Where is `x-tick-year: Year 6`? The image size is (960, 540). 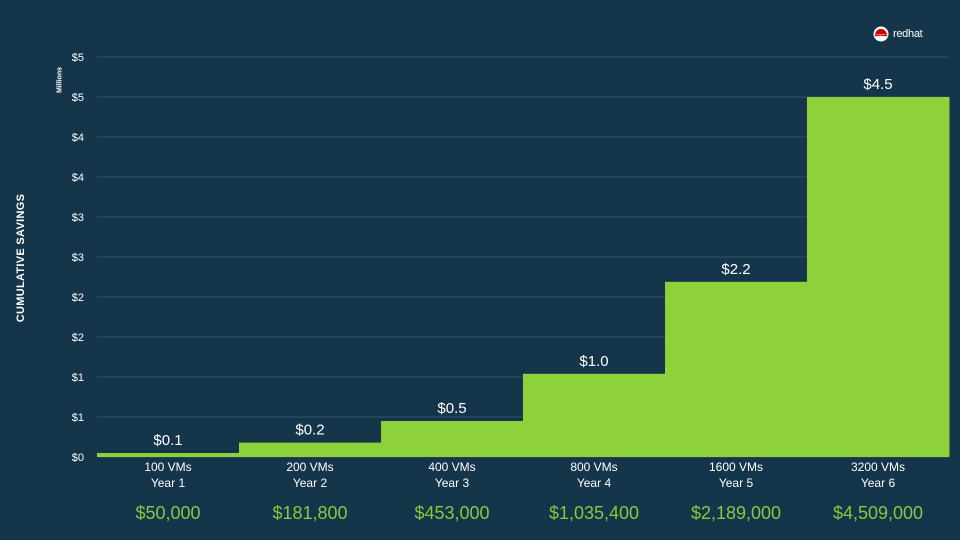
x-tick-year: Year 6 is located at coordinates (878, 483).